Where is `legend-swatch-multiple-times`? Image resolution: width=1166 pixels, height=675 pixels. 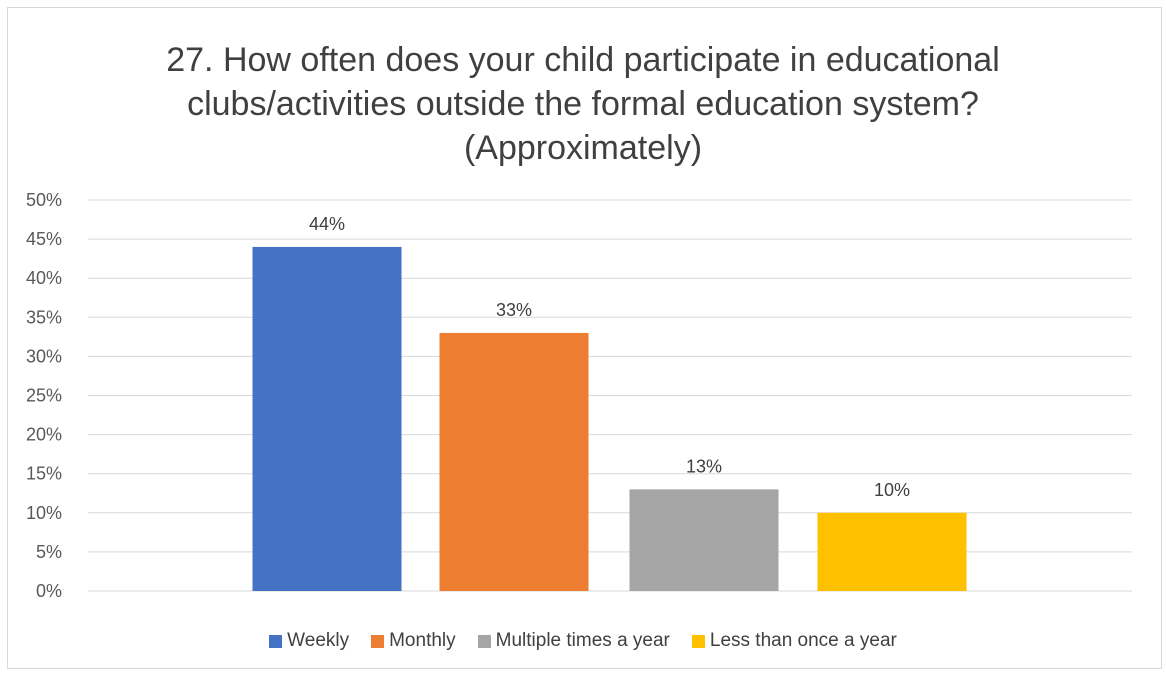 legend-swatch-multiple-times is located at coordinates (484, 641).